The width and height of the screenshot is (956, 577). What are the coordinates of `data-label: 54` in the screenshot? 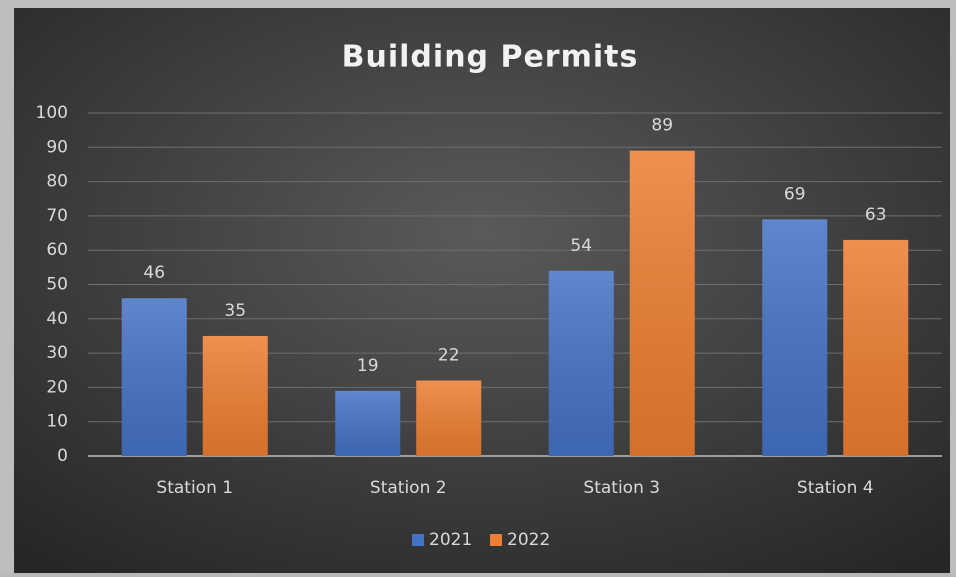 It's located at (581, 246).